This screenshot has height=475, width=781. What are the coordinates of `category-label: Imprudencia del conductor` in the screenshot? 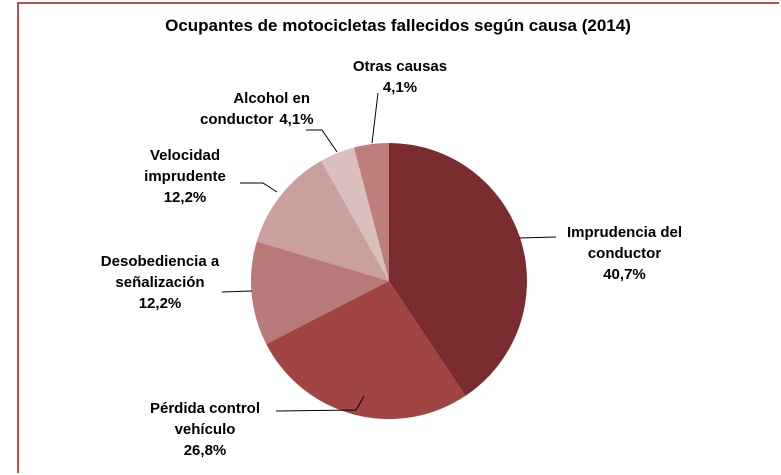 It's located at (624, 243).